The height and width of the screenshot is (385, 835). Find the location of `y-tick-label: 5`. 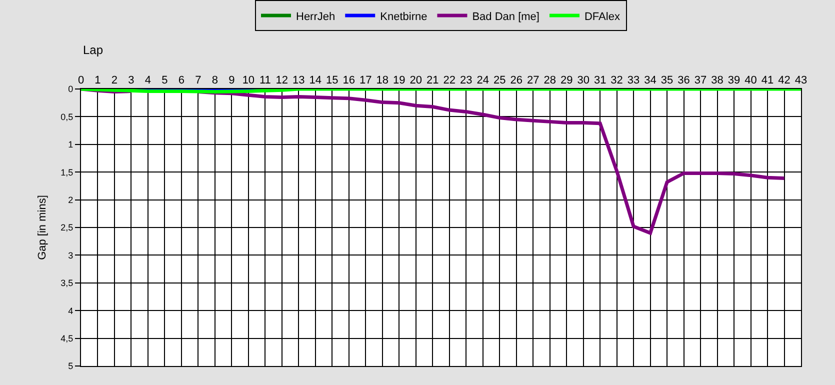

y-tick-label: 5 is located at coordinates (71, 366).